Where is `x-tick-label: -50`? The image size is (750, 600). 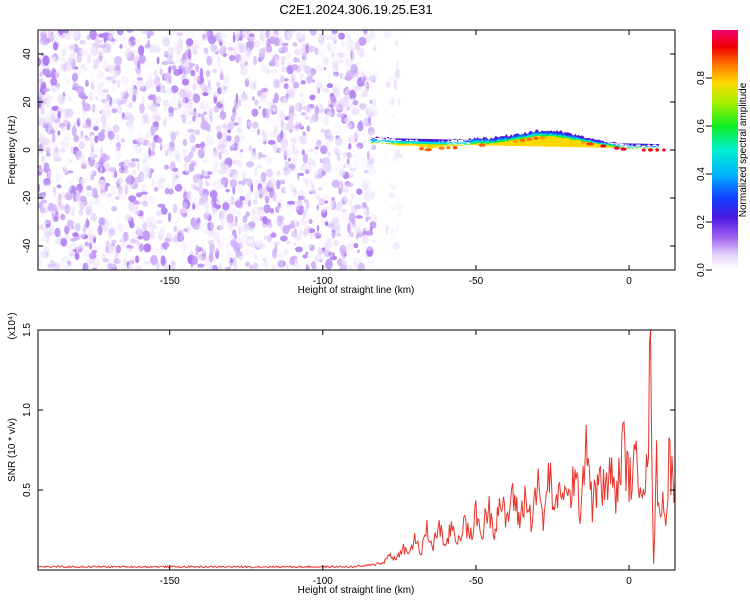
x-tick-label: -50 is located at coordinates (476, 281).